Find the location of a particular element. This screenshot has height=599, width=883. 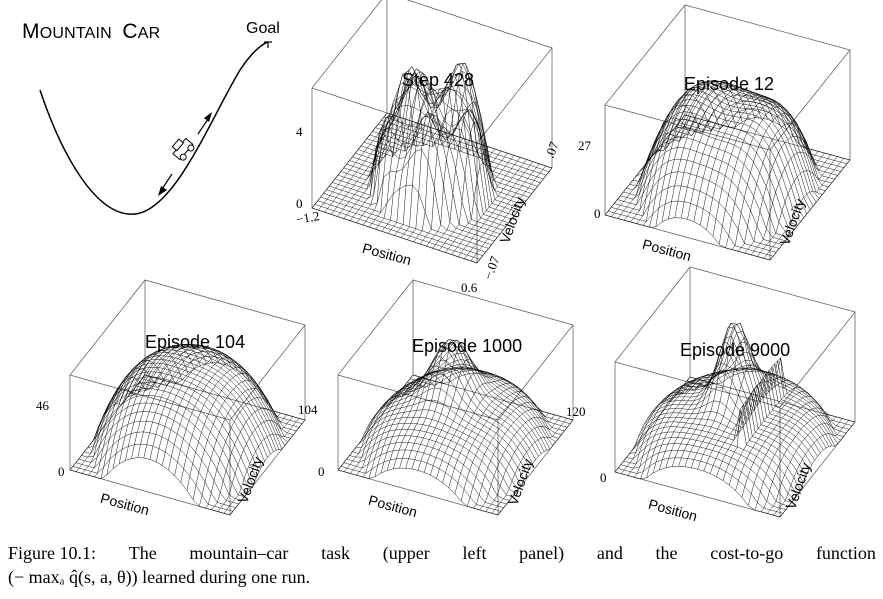

panel-title-episode-104: Episode 104 is located at coordinates (195, 342).